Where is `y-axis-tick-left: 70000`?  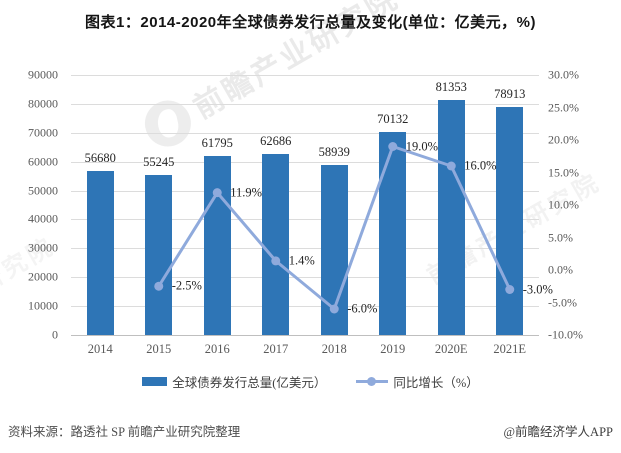
y-axis-tick-left: 70000 is located at coordinates (43, 132).